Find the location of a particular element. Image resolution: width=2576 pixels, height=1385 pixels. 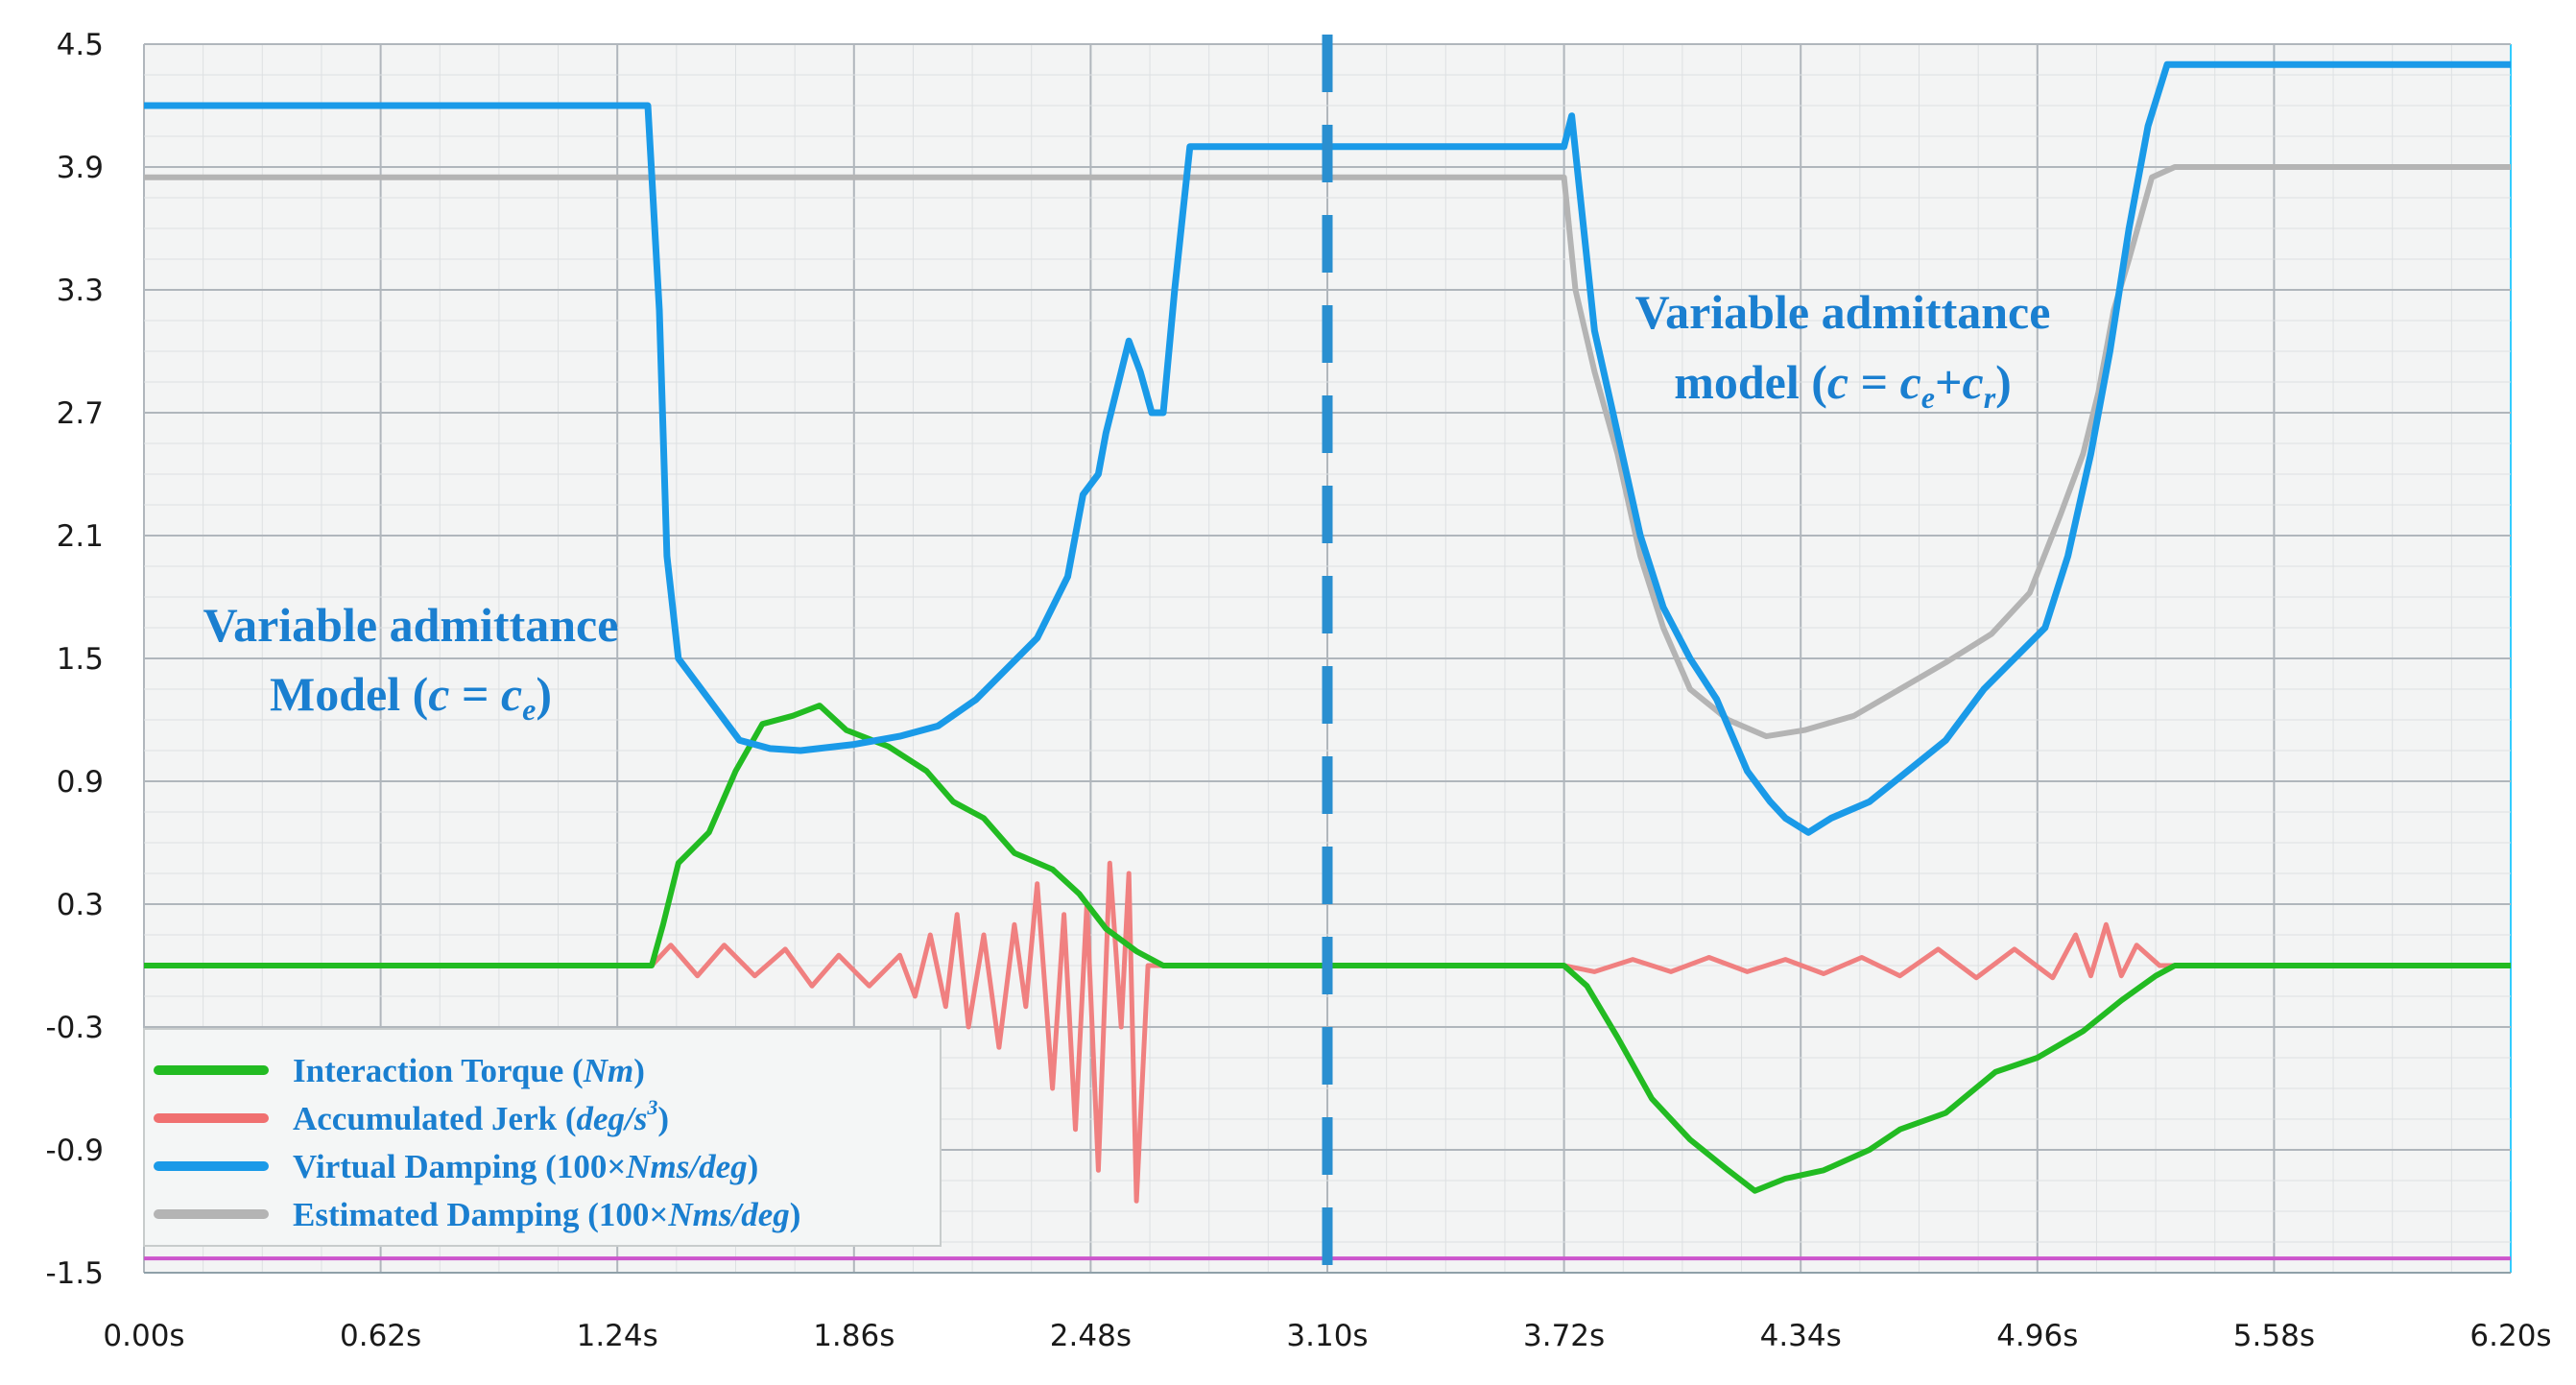

y-tick-label: 2.1 is located at coordinates (80, 536).